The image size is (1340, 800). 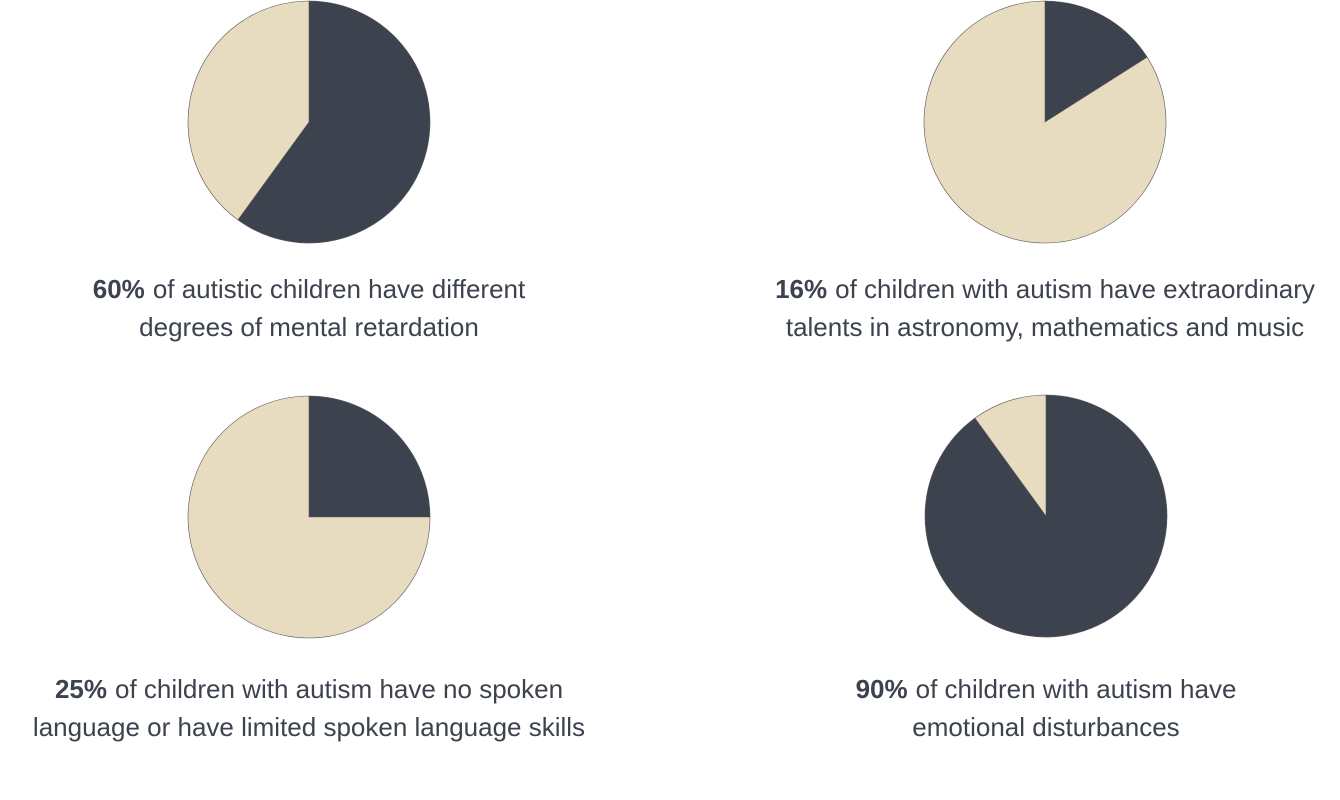 What do you see at coordinates (81, 689) in the screenshot?
I see `value-label: 25%` at bounding box center [81, 689].